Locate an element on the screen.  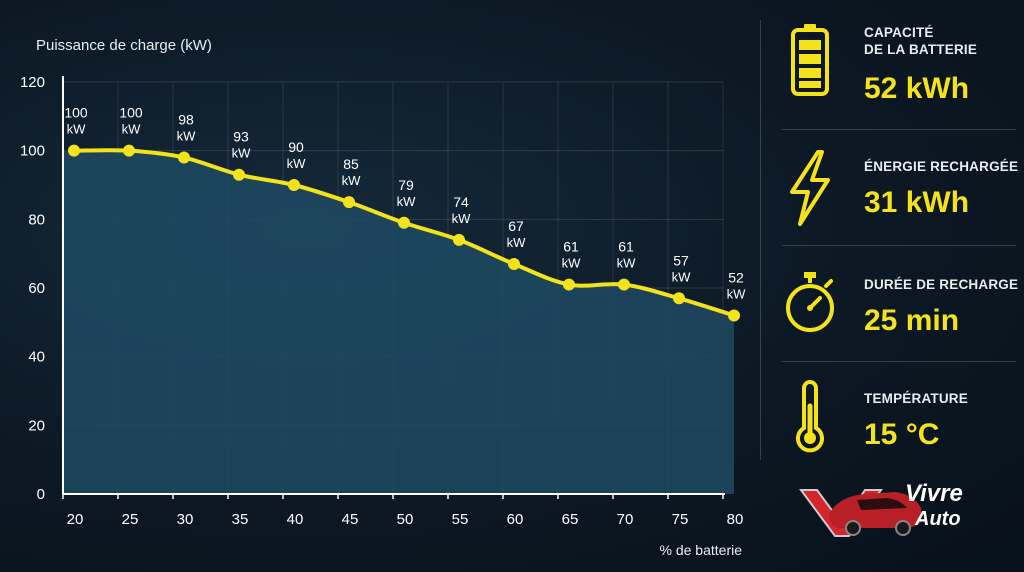
y-tick-label: 0 is located at coordinates (41, 494).